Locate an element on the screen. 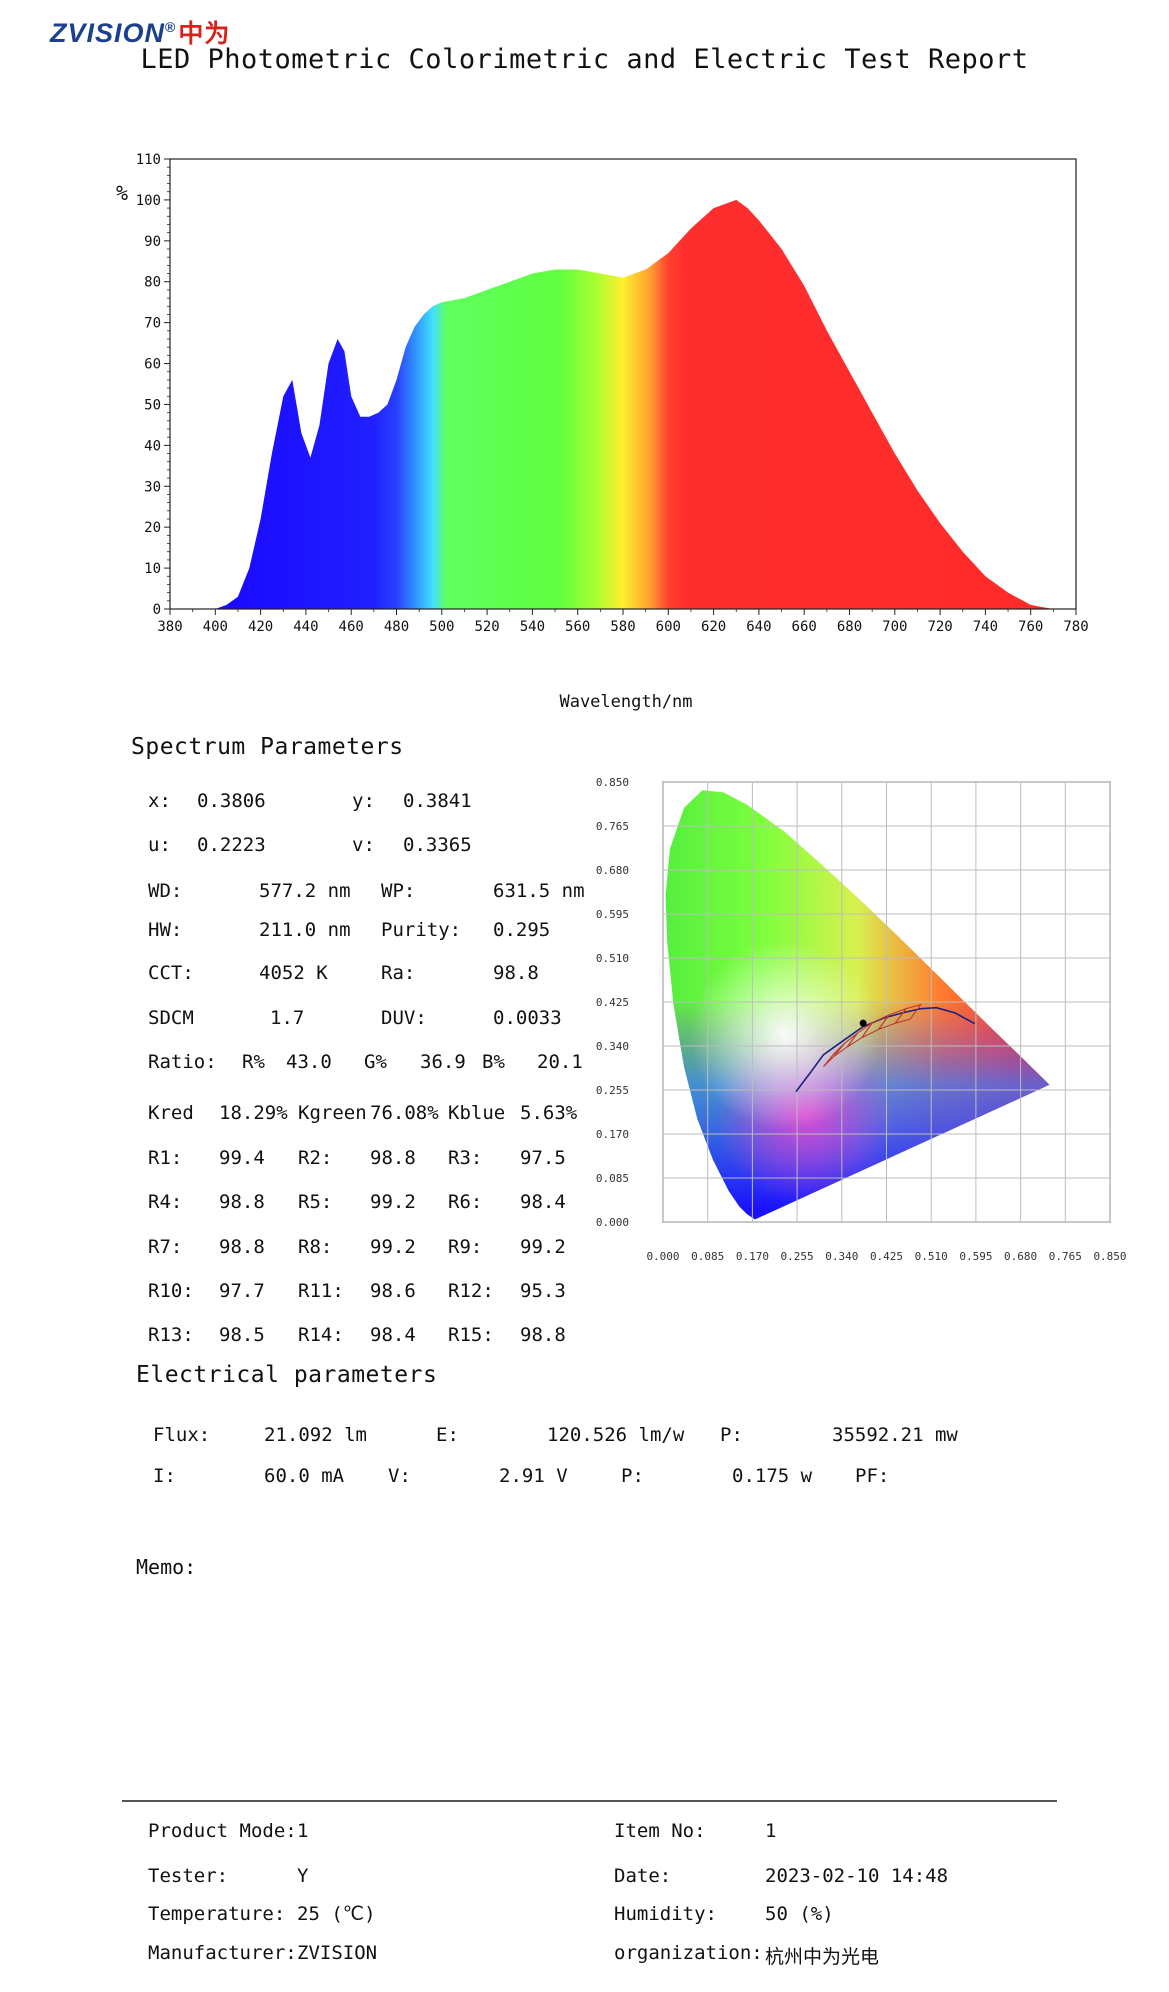  r-label: R13: is located at coordinates (171, 1335).